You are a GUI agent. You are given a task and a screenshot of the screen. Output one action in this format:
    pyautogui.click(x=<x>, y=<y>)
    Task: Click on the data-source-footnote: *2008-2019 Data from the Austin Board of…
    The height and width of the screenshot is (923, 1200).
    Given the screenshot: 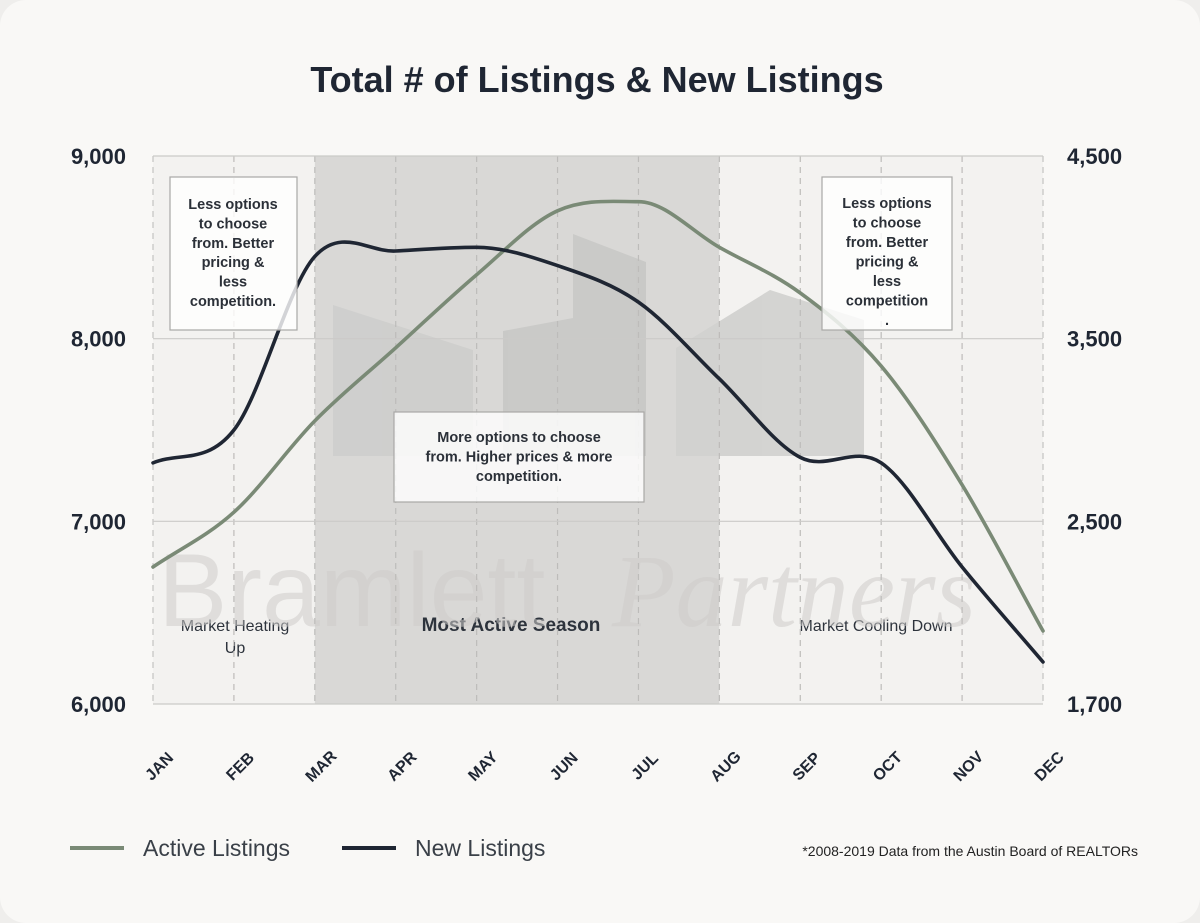 What is the action you would take?
    pyautogui.click(x=970, y=851)
    